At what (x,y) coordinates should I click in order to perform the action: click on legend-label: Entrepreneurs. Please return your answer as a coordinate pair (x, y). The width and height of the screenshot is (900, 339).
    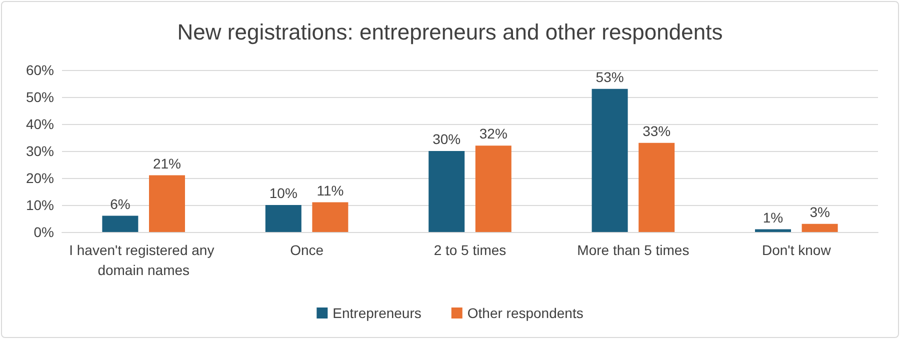
    Looking at the image, I should click on (377, 313).